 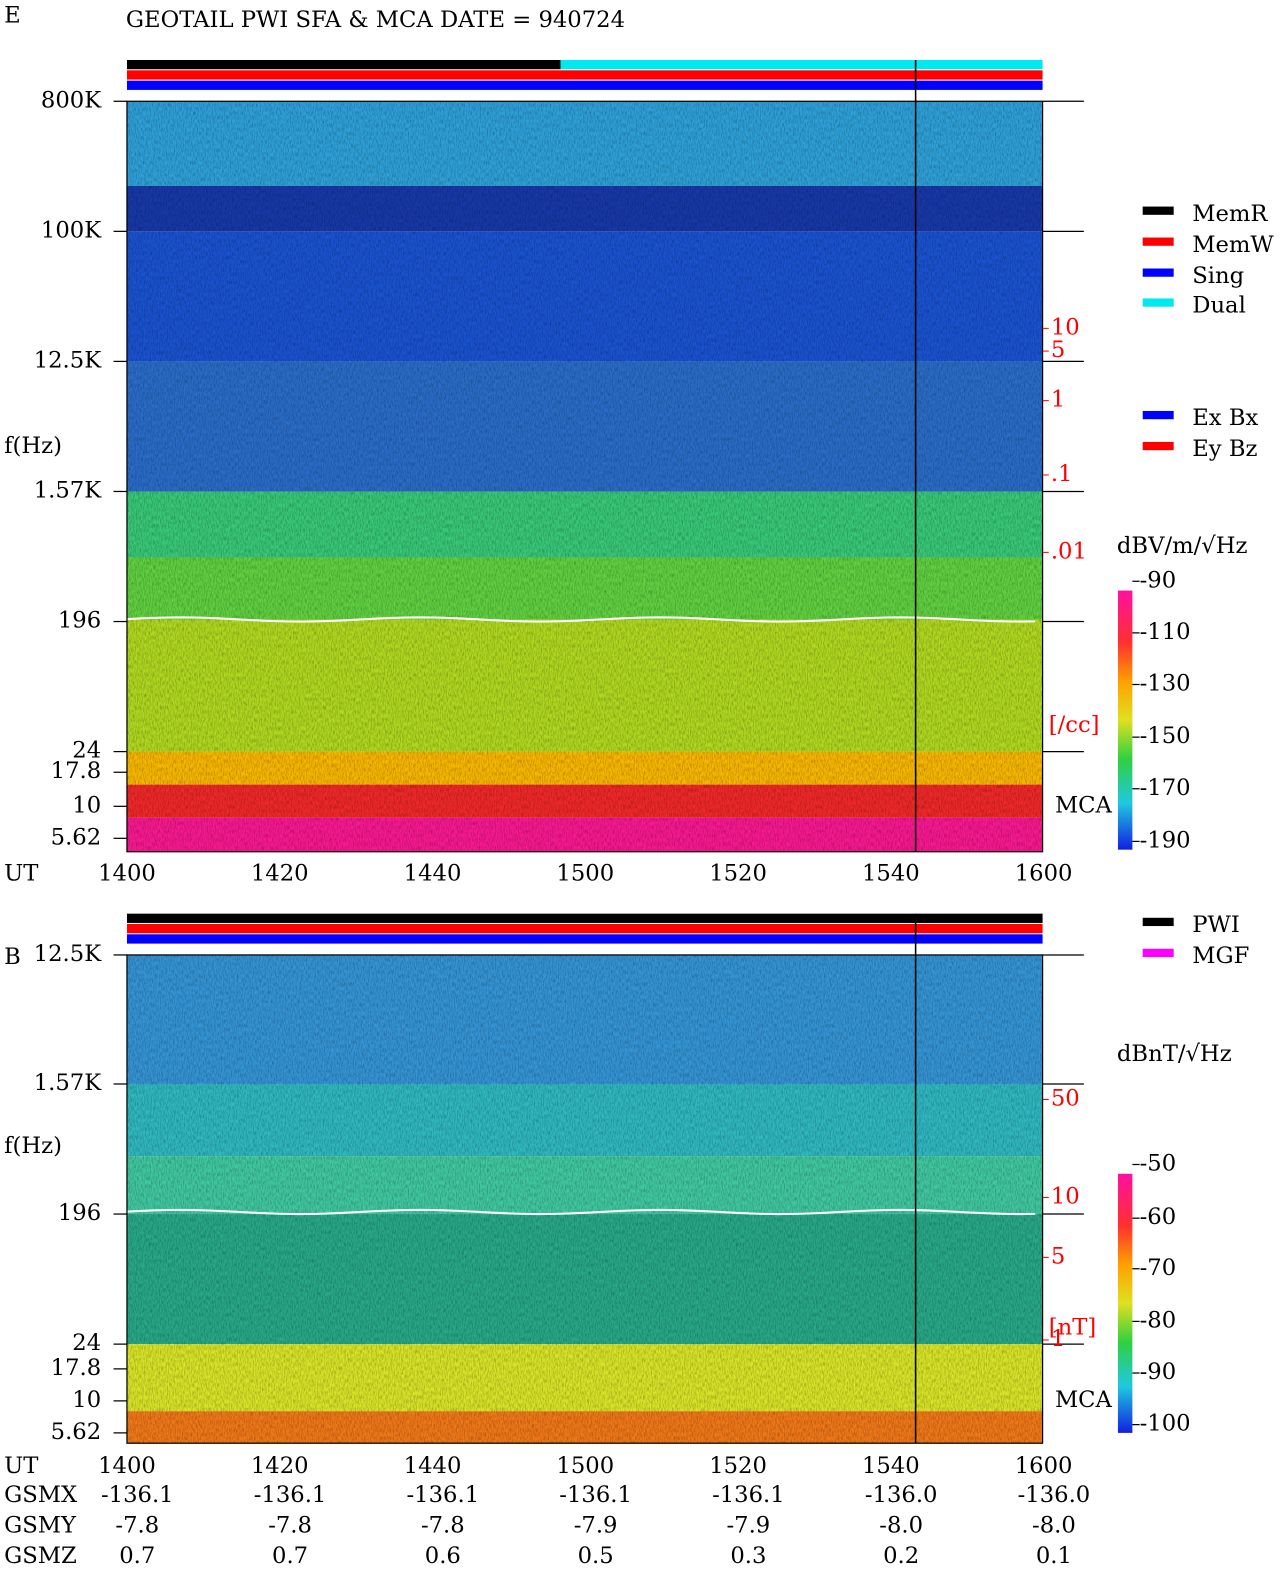 What do you see at coordinates (1182, 546) in the screenshot?
I see `colorbar-title: dBV/m/√Hz` at bounding box center [1182, 546].